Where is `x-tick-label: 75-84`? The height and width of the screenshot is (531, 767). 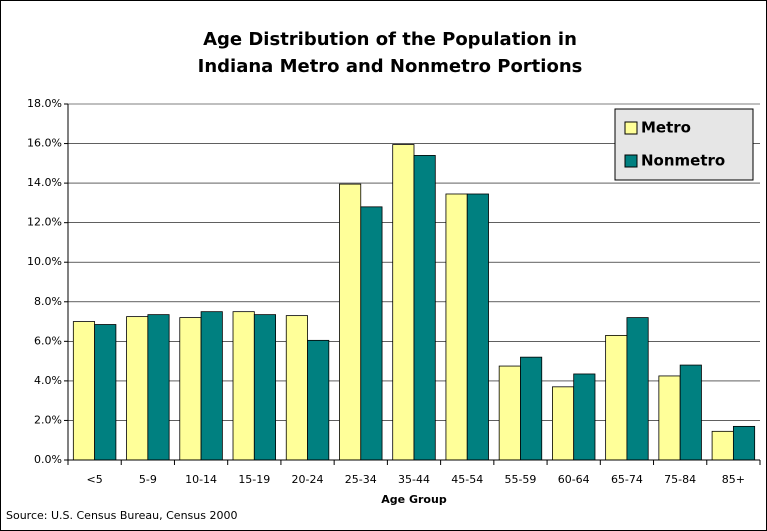
x-tick-label: 75-84 is located at coordinates (680, 479).